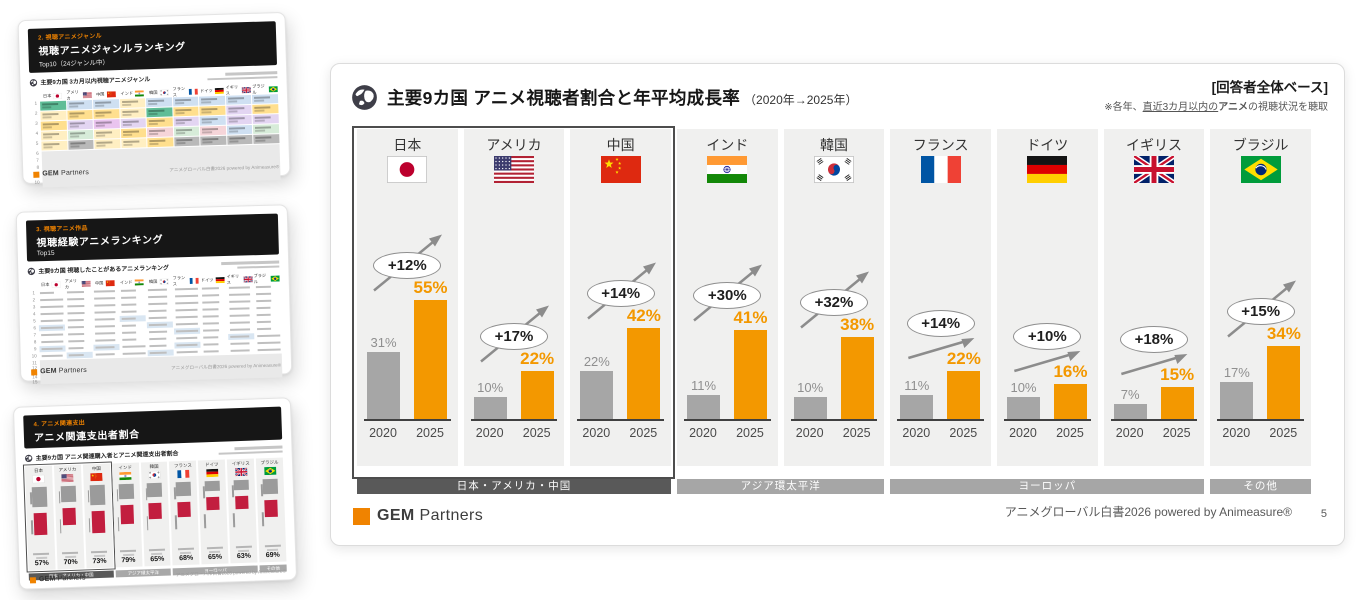  I want to click on thumb3-header: 4. アニメ関連支出 アニメ関連支出者割合, so click(153, 427).